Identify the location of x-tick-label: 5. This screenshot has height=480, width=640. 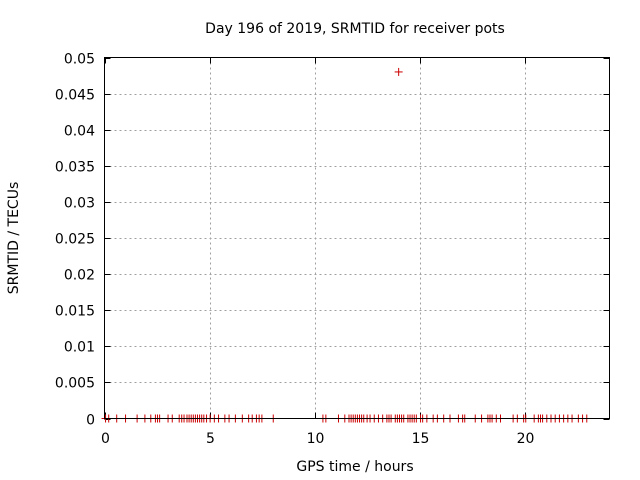
(210, 439).